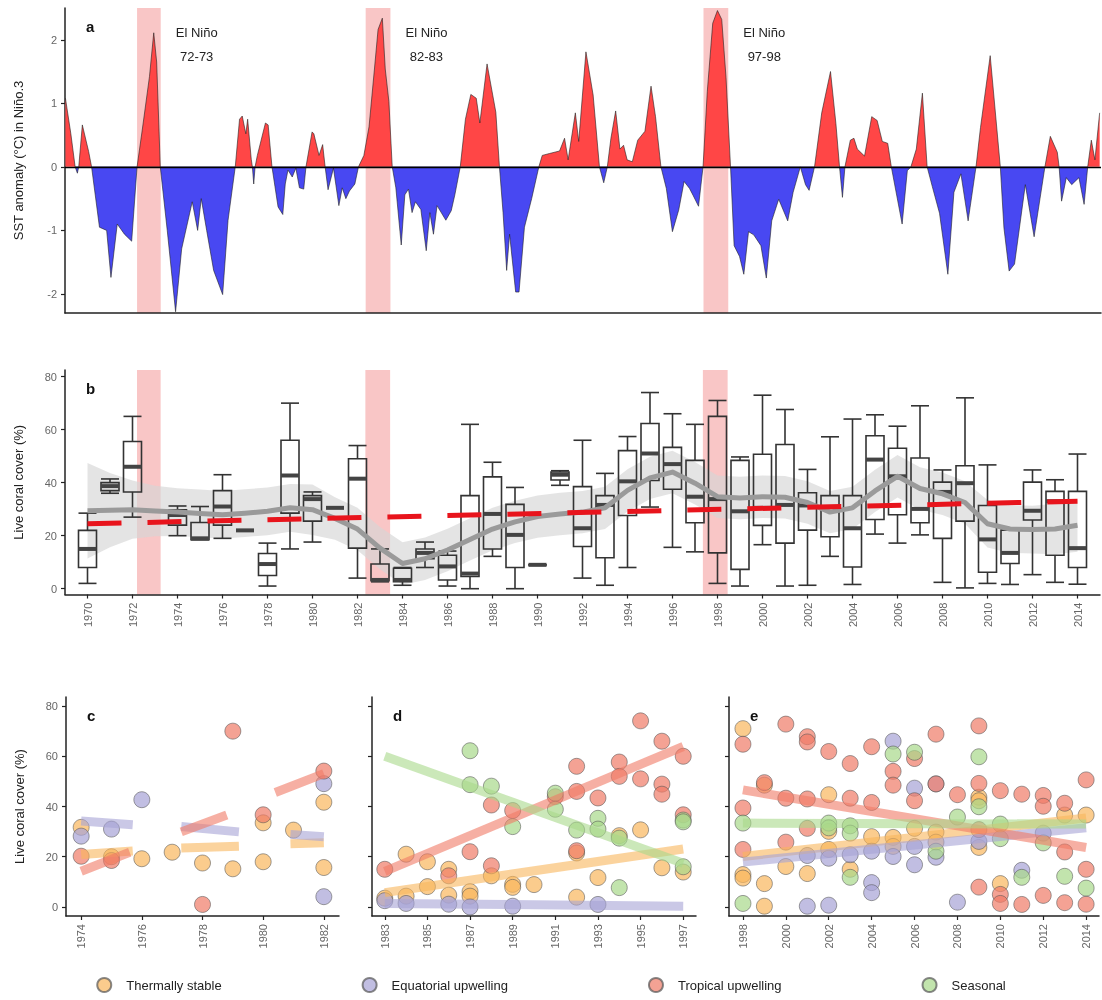  Describe the element at coordinates (597, 936) in the screenshot. I see `x-tick-label: 1993` at that location.